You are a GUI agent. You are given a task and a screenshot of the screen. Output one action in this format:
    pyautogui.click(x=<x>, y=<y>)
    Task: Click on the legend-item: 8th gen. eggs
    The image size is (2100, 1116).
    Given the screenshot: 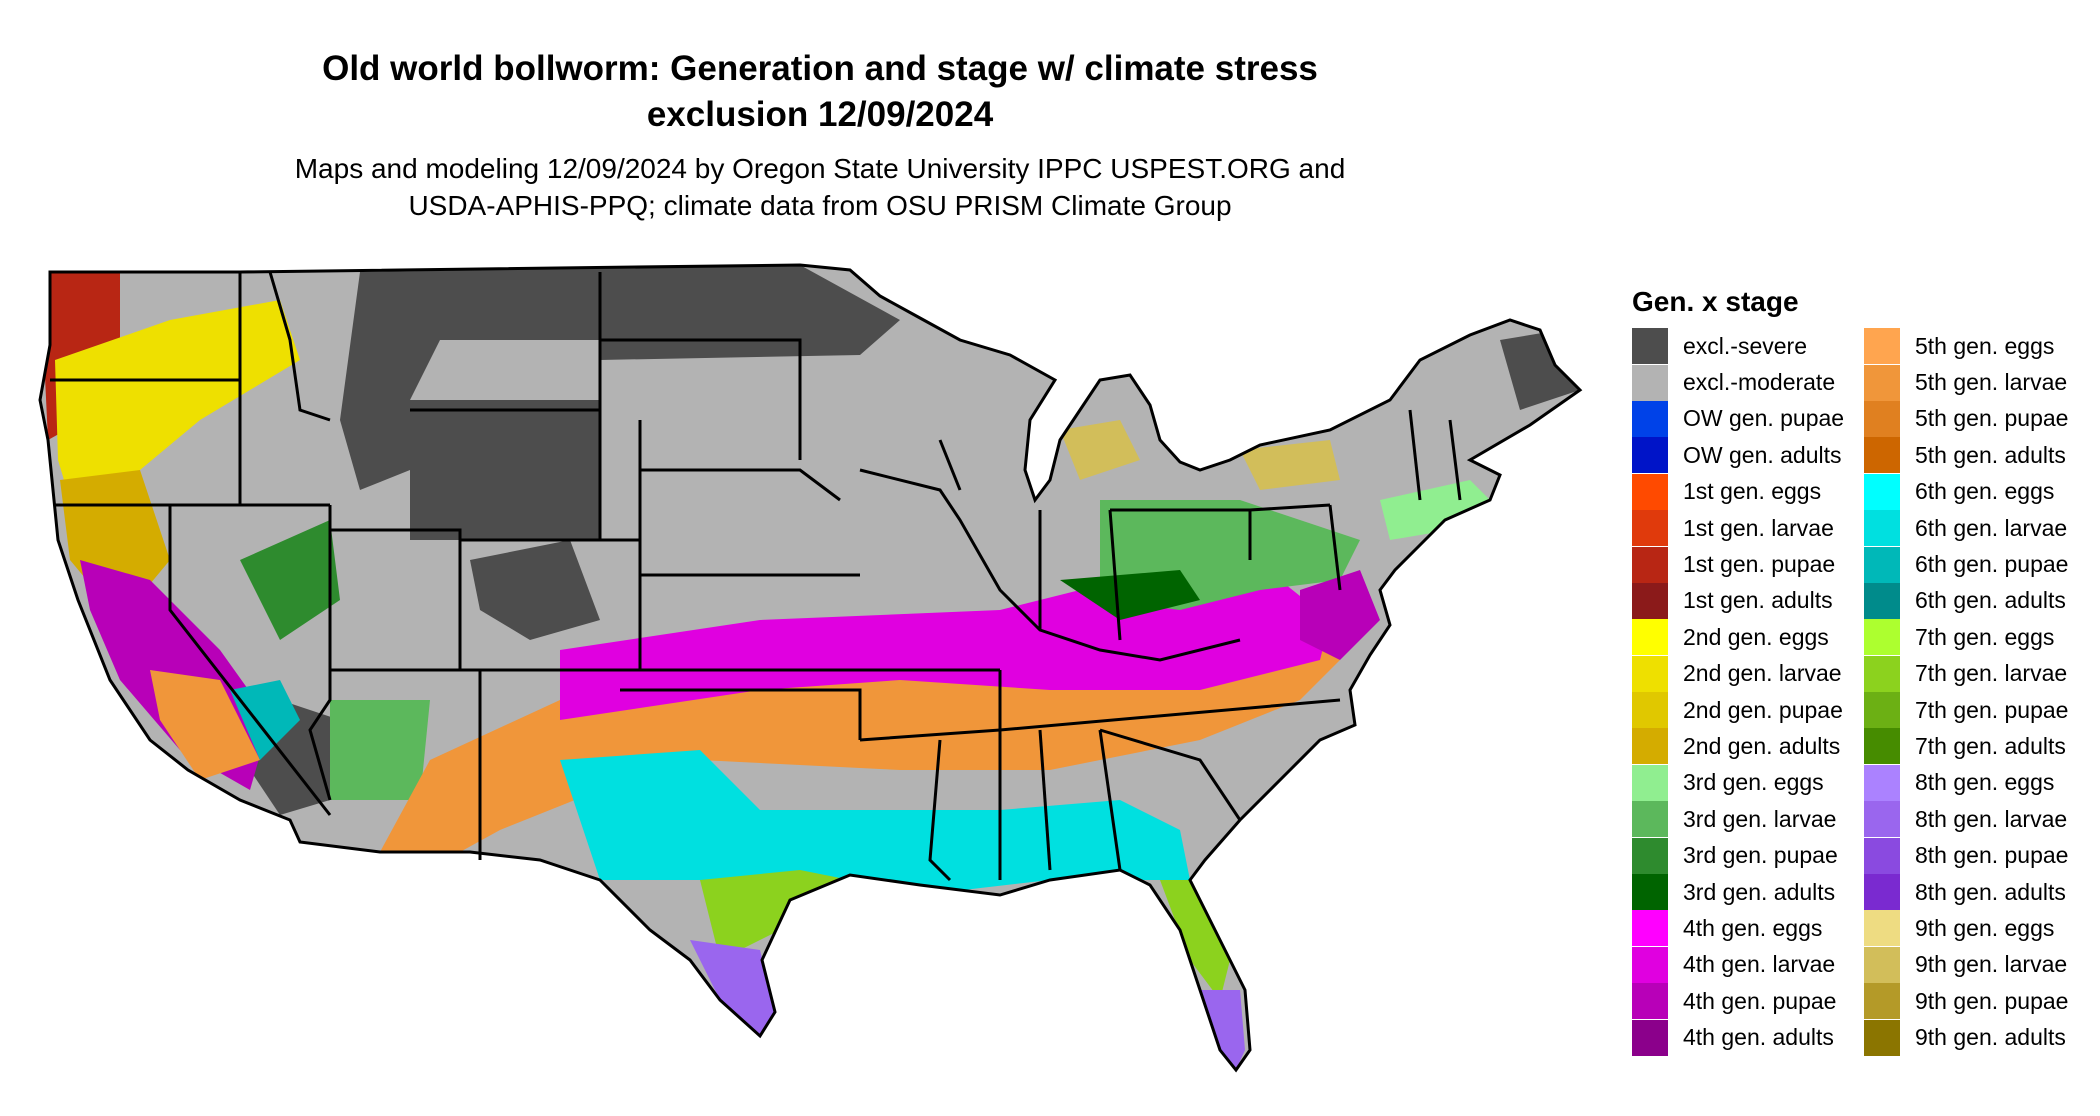 What is the action you would take?
    pyautogui.click(x=1982, y=782)
    